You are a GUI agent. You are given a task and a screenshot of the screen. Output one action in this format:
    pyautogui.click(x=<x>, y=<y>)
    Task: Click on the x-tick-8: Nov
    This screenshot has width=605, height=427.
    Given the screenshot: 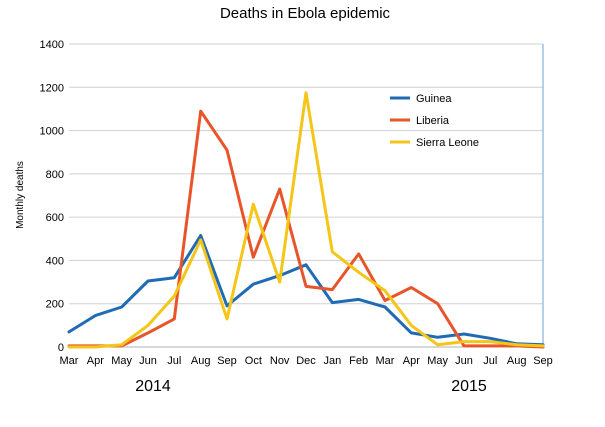 What is the action you would take?
    pyautogui.click(x=280, y=361)
    